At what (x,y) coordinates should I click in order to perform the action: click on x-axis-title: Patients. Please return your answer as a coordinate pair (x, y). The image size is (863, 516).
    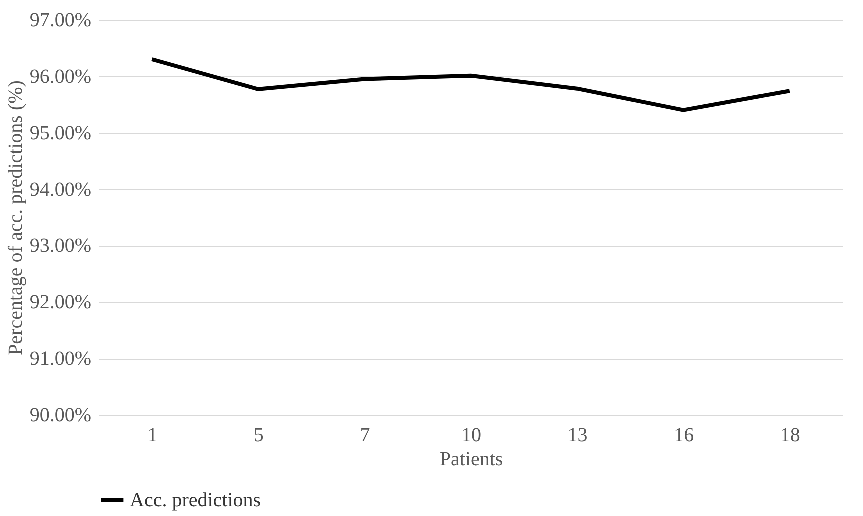
    Looking at the image, I should click on (472, 459).